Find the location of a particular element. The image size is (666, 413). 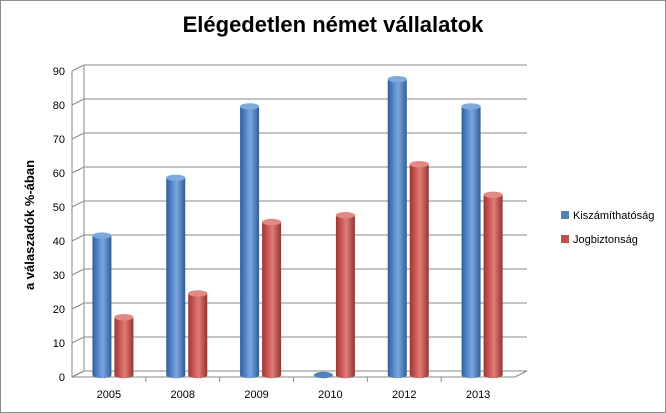

y-tick-label: 70 is located at coordinates (59, 140).